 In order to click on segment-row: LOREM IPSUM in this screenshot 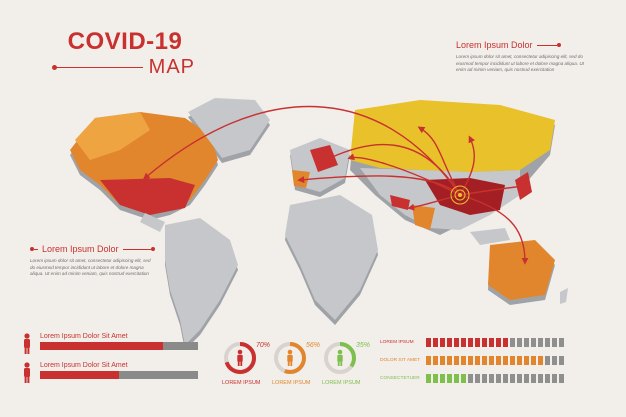, I will do `click(472, 342)`.